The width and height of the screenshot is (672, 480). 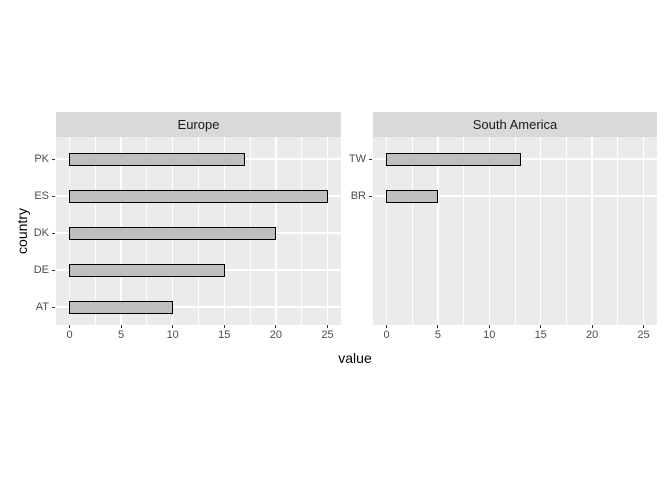 I want to click on bar-es, so click(x=198, y=196).